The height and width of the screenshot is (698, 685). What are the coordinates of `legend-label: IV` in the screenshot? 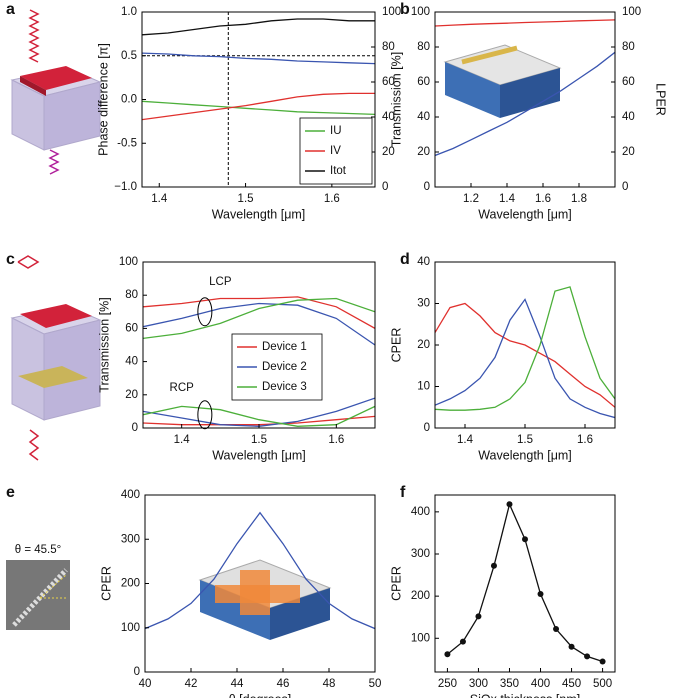 It's located at (335, 151).